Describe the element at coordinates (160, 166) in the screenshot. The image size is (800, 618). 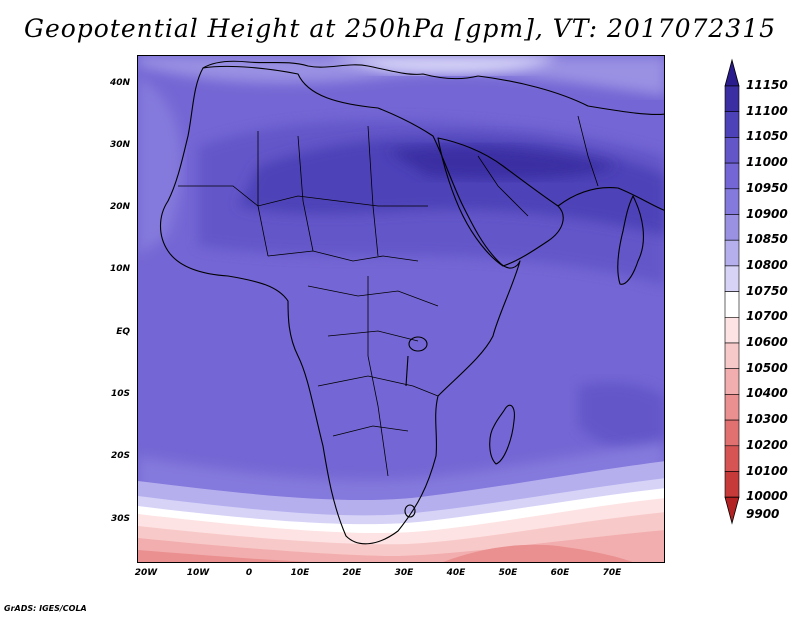
I see `field-west-light` at that location.